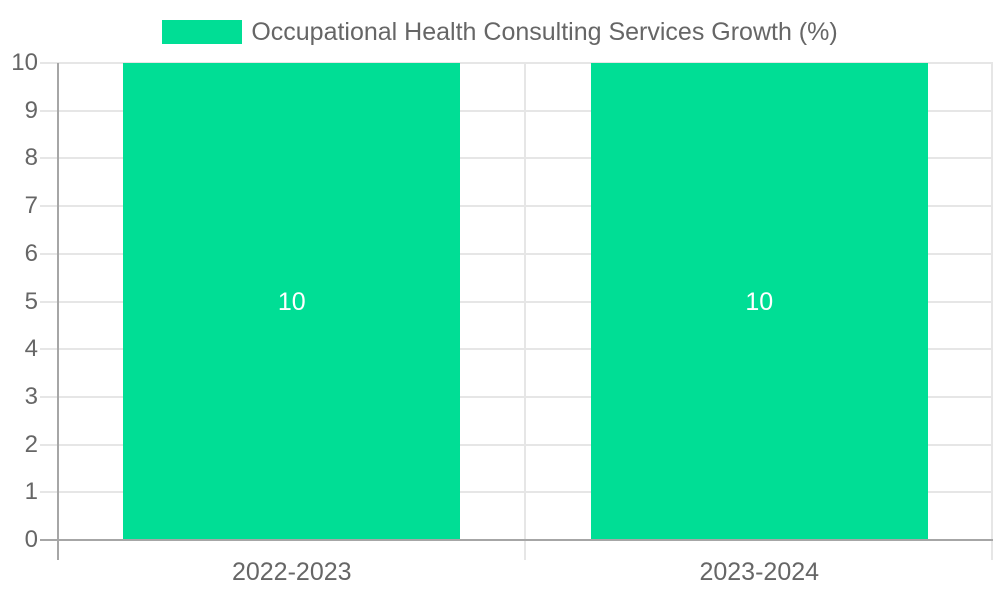  What do you see at coordinates (31, 253) in the screenshot?
I see `y-axis-tick-label: 6` at bounding box center [31, 253].